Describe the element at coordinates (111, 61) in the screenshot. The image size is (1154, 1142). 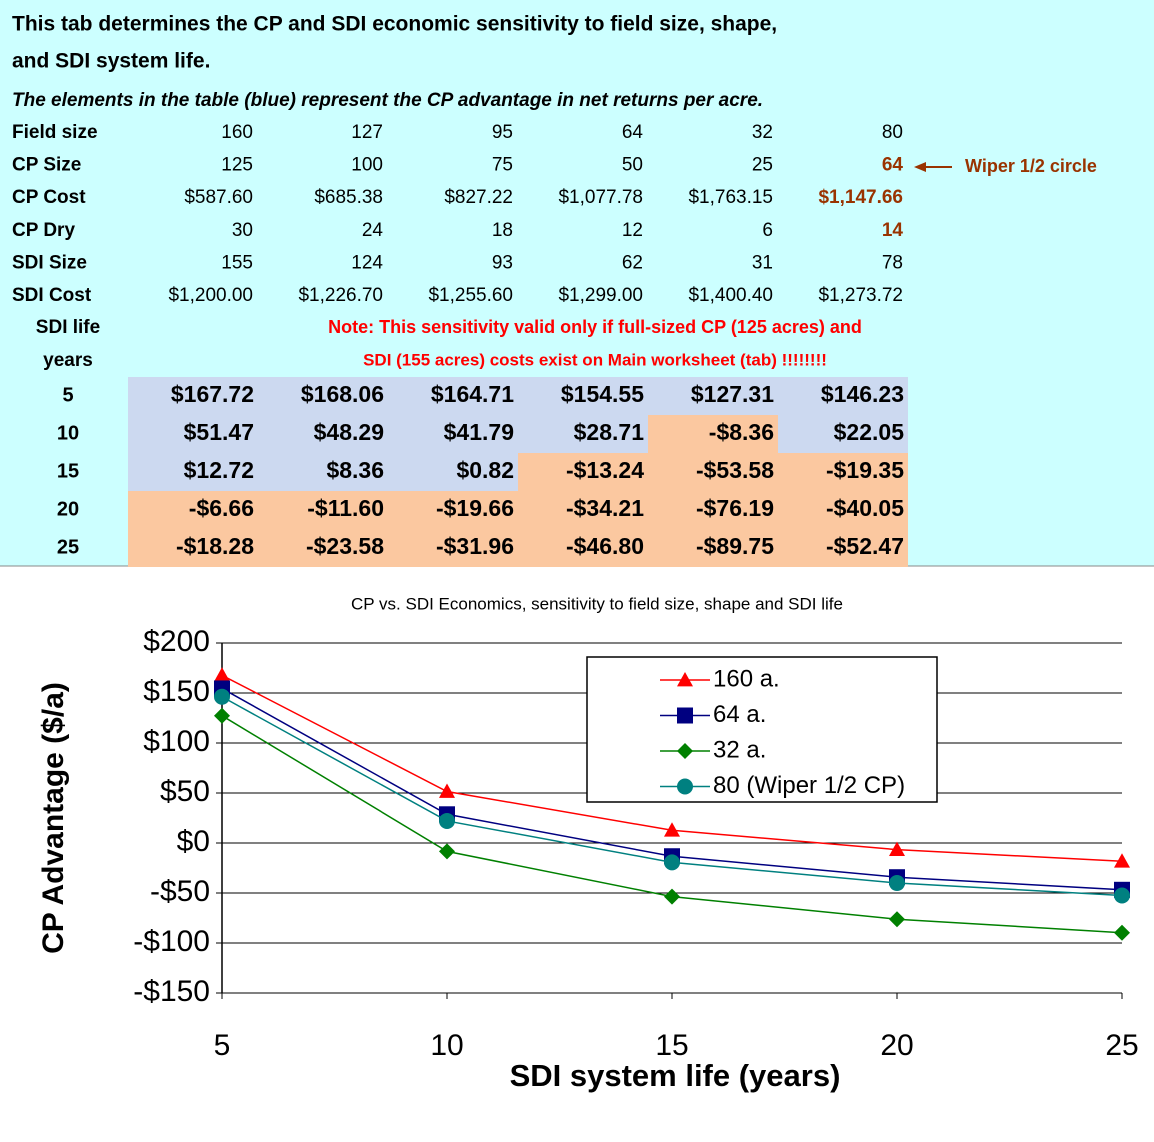
I see `title-line: and SDI system life.` at that location.